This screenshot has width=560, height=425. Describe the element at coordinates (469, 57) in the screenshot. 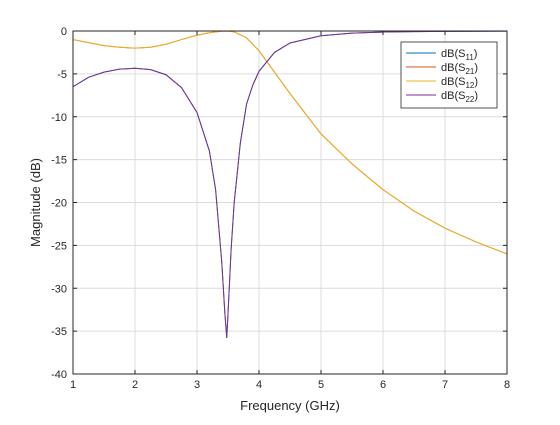

I see `legend-entry-subscript: 11` at that location.